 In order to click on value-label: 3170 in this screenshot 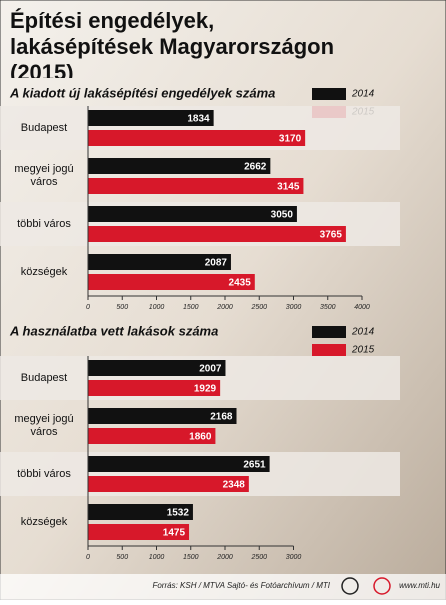, I will do `click(290, 139)`.